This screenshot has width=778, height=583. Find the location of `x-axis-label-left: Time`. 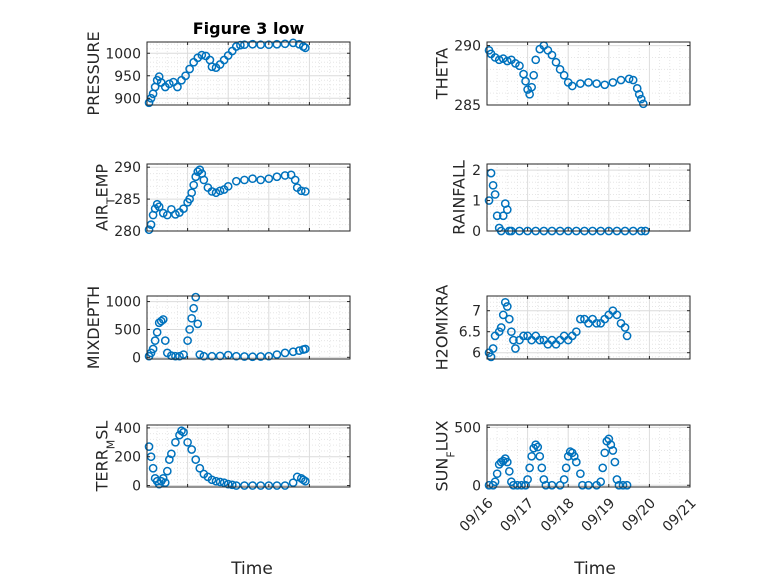

x-axis-label-left: Time is located at coordinates (251, 569).